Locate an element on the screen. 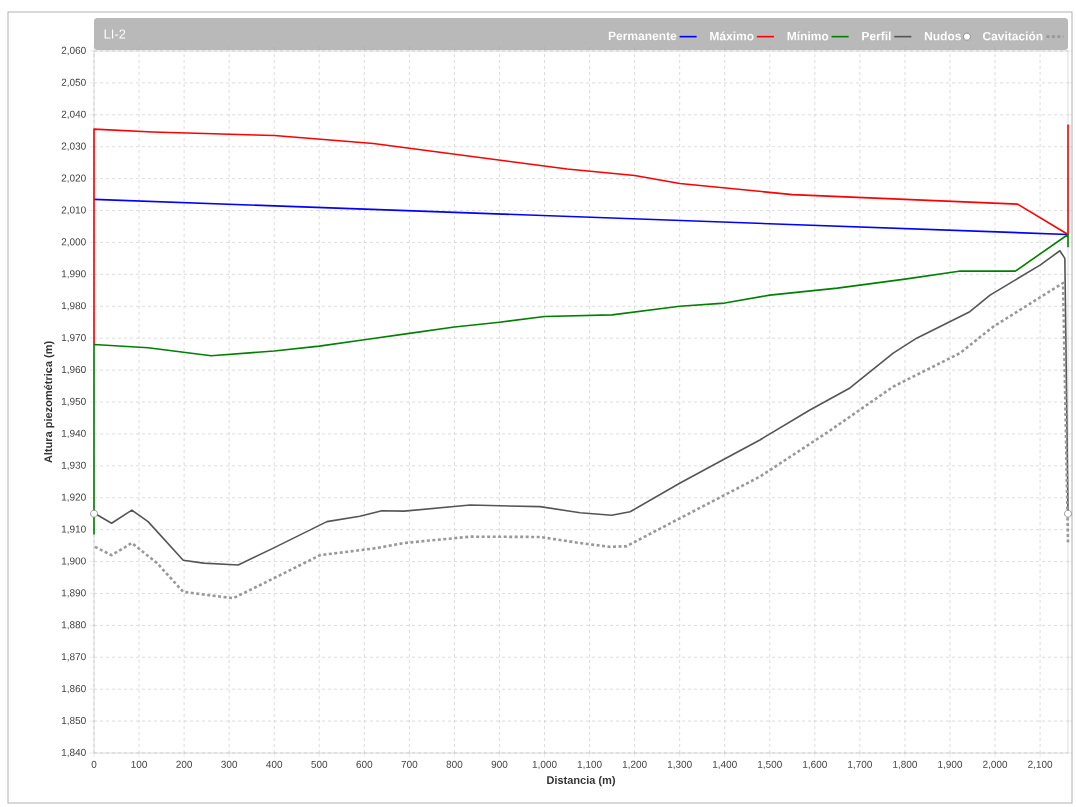 This screenshot has height=807, width=1076. chart-title: LI-2 is located at coordinates (115, 34).